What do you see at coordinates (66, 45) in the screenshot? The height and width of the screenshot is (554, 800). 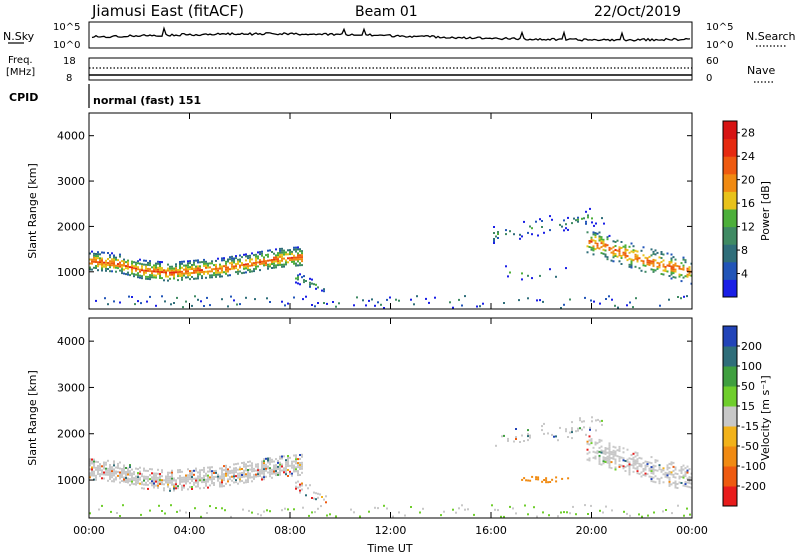 I see `nsky-tick-bottom: 10^0` at bounding box center [66, 45].